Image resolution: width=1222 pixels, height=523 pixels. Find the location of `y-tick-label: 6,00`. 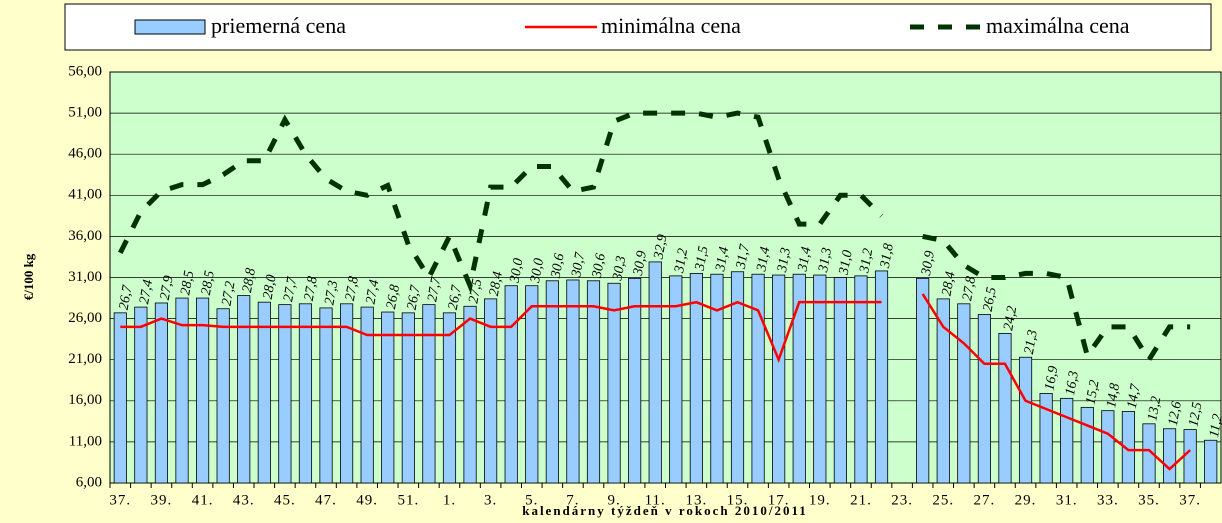

y-tick-label: 6,00 is located at coordinates (89, 482).